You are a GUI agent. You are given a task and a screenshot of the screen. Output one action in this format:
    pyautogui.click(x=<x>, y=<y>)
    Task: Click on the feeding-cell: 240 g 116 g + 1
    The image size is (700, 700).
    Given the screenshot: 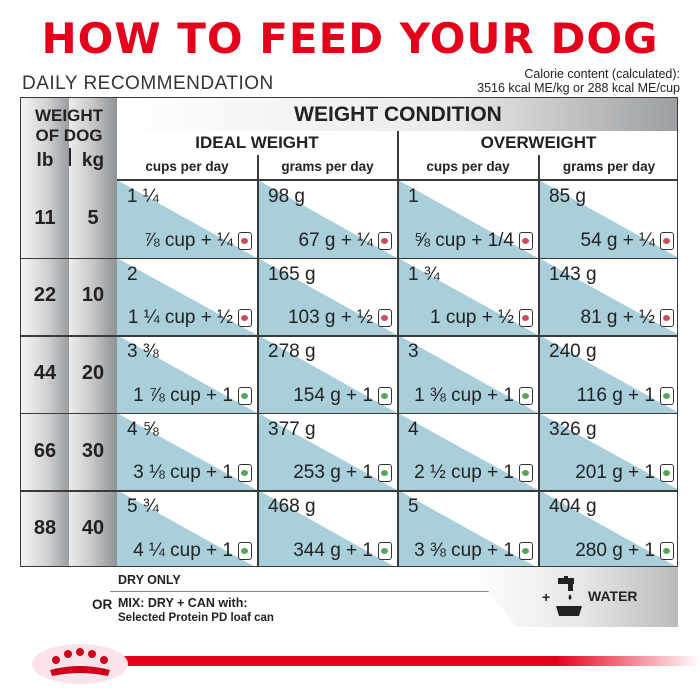 What is the action you would take?
    pyautogui.click(x=608, y=374)
    